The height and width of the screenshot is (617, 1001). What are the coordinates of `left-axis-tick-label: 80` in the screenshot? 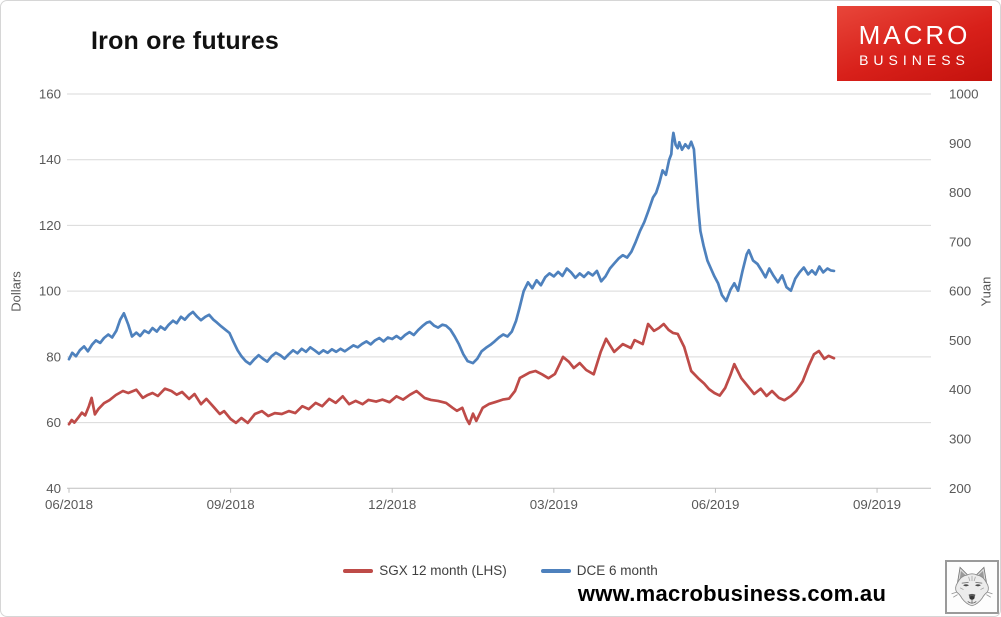 It's located at (53, 356).